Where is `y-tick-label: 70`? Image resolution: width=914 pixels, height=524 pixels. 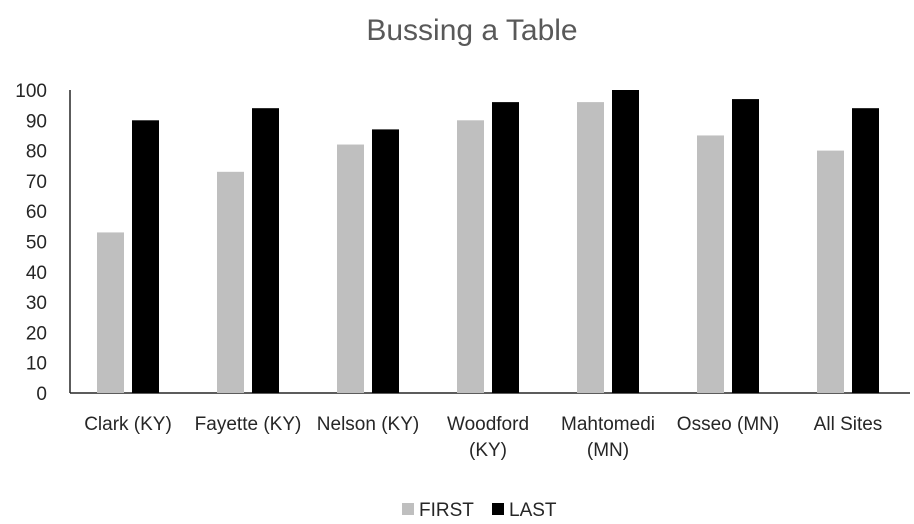
y-tick-label: 70 is located at coordinates (36, 182).